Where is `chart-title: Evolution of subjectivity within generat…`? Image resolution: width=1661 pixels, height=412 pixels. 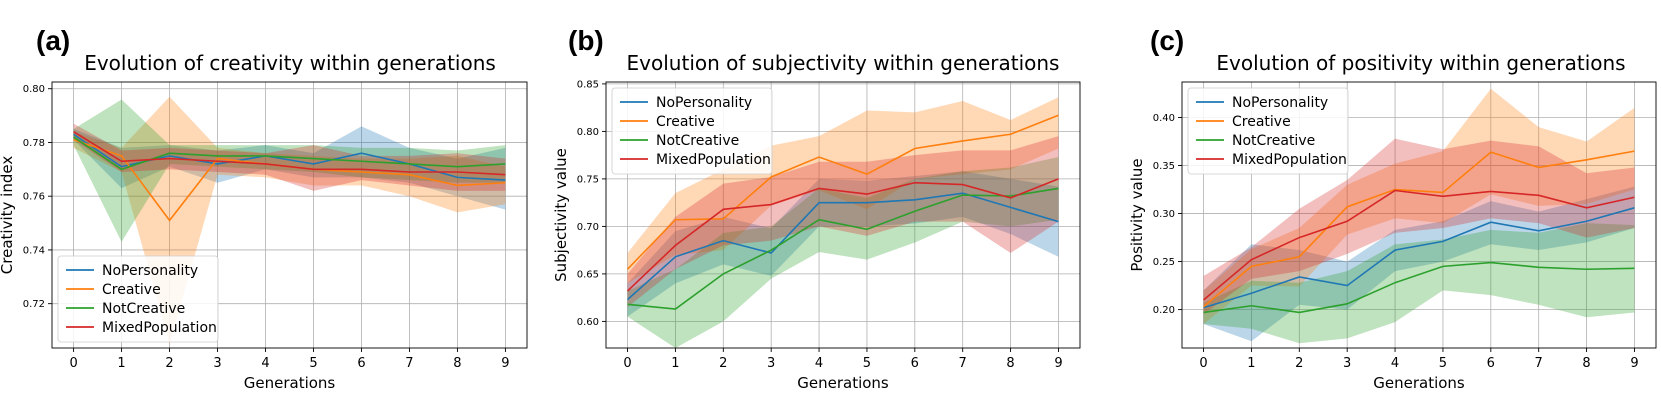 chart-title: Evolution of subjectivity within generat… is located at coordinates (843, 63).